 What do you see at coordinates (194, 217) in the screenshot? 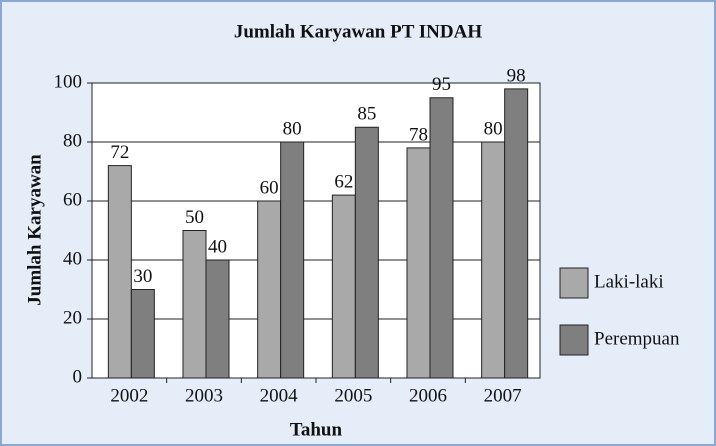
I see `data-label: 50` at bounding box center [194, 217].